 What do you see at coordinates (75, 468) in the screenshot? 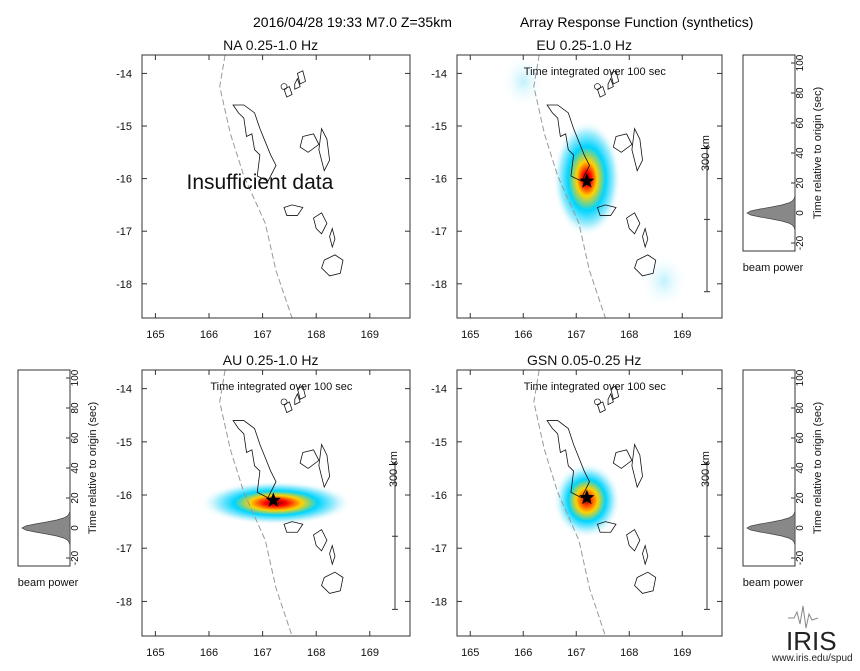
I see `beam-tick-label: 40` at bounding box center [75, 468].